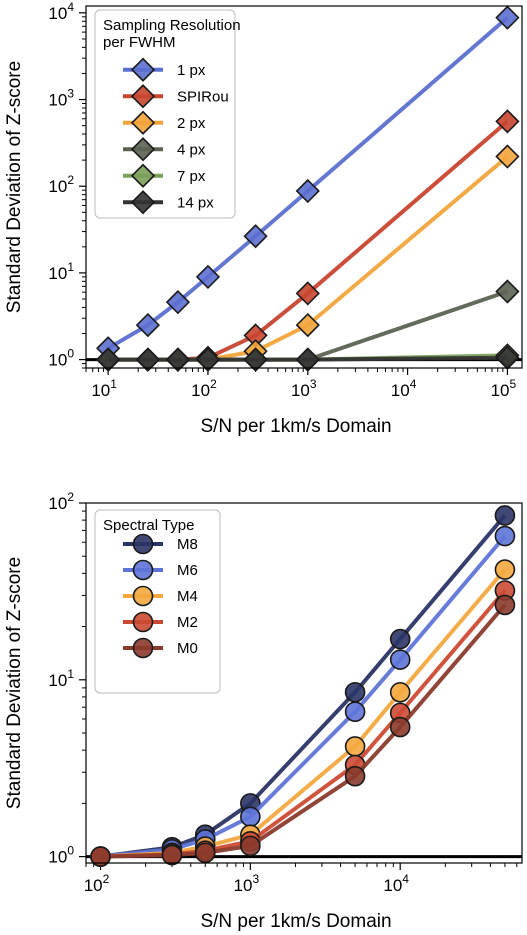 The height and width of the screenshot is (935, 527). I want to click on legend-label: 1 px, so click(191, 70).